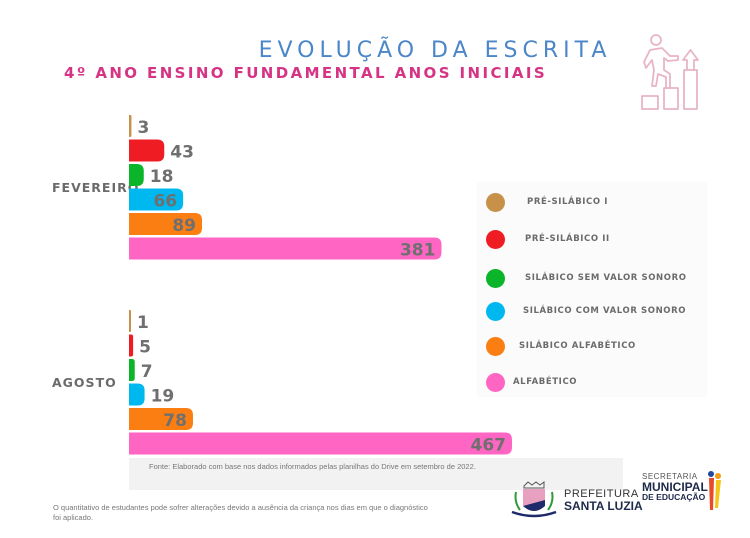  What do you see at coordinates (534, 499) in the screenshot?
I see `coat-of-arms-icon` at bounding box center [534, 499].